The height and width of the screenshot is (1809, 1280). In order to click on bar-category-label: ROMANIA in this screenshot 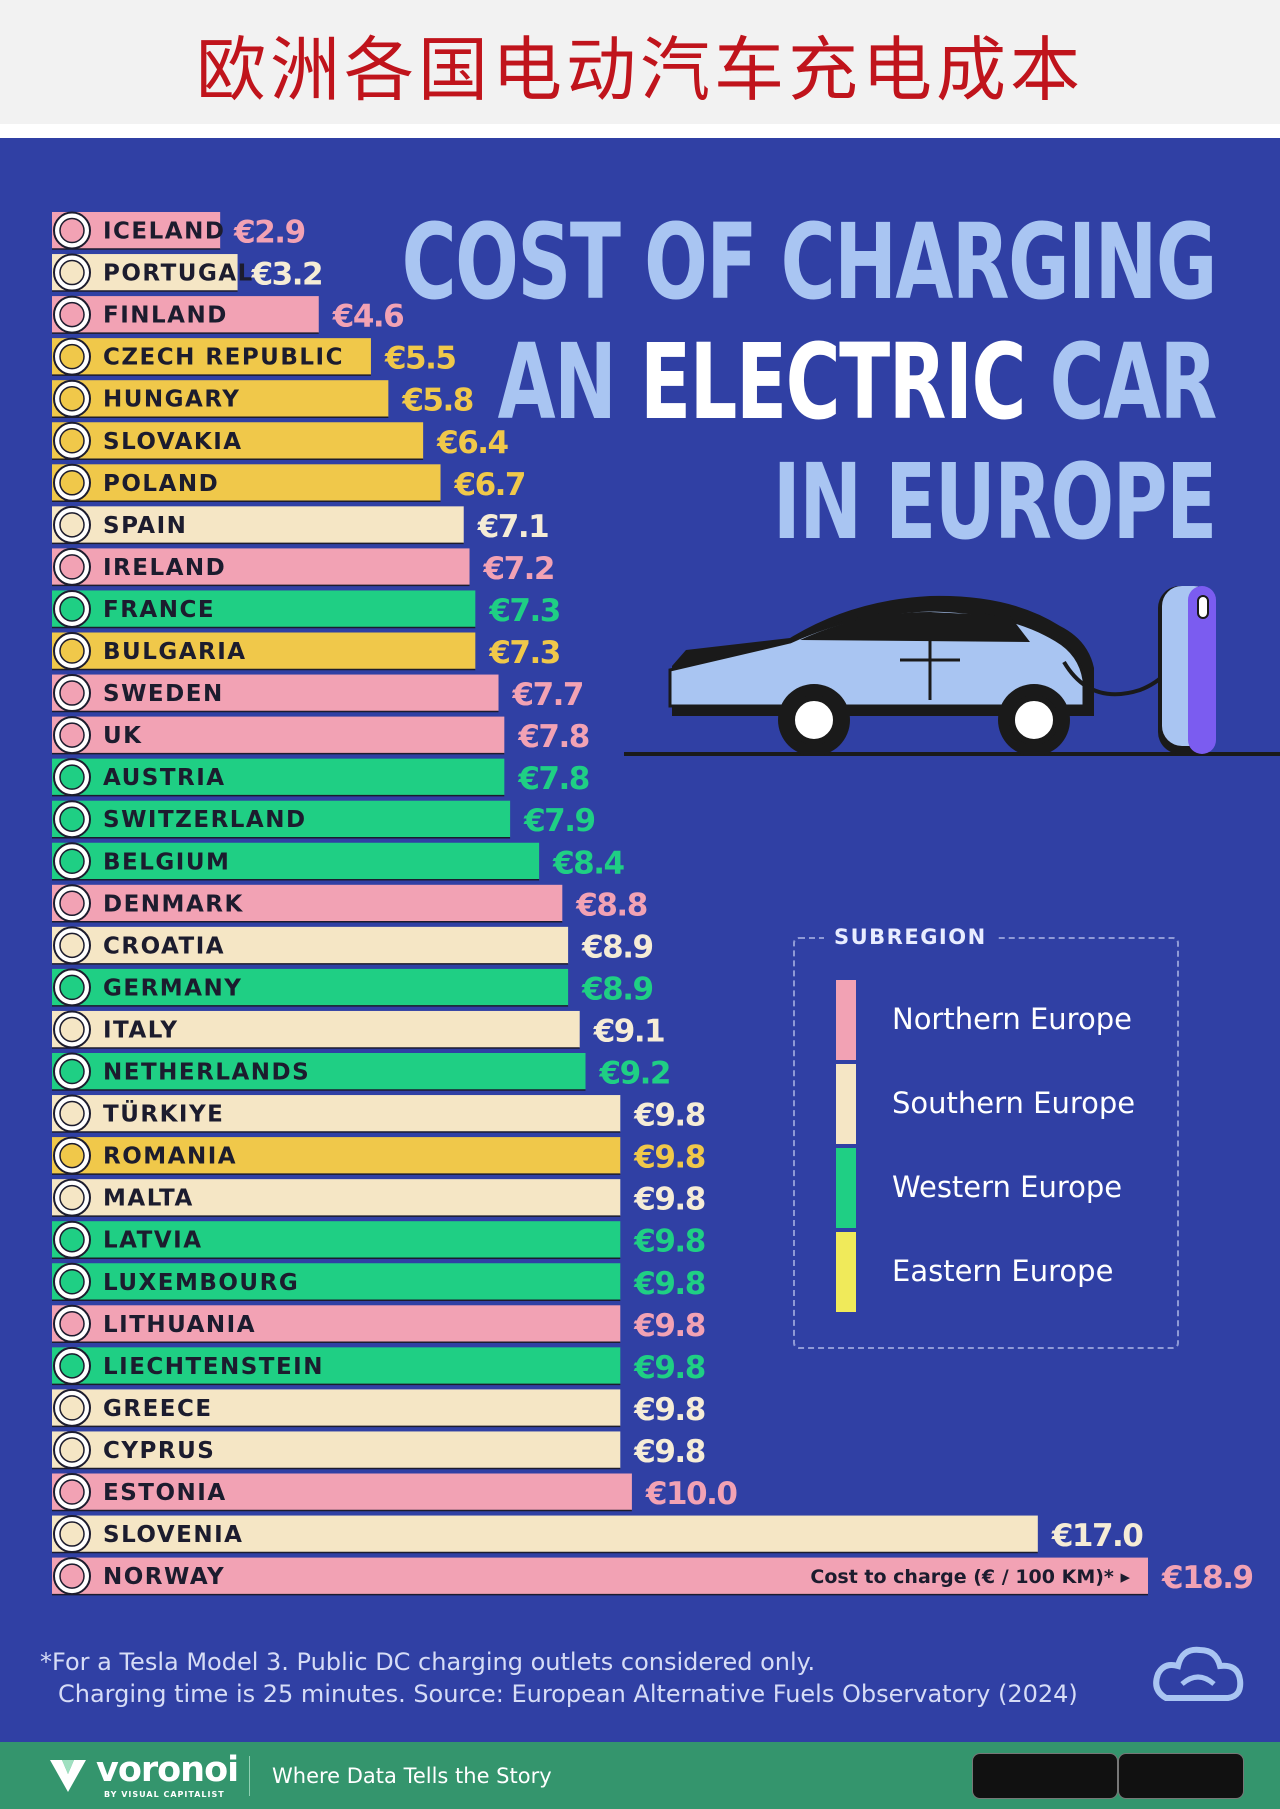, I will do `click(170, 1157)`.